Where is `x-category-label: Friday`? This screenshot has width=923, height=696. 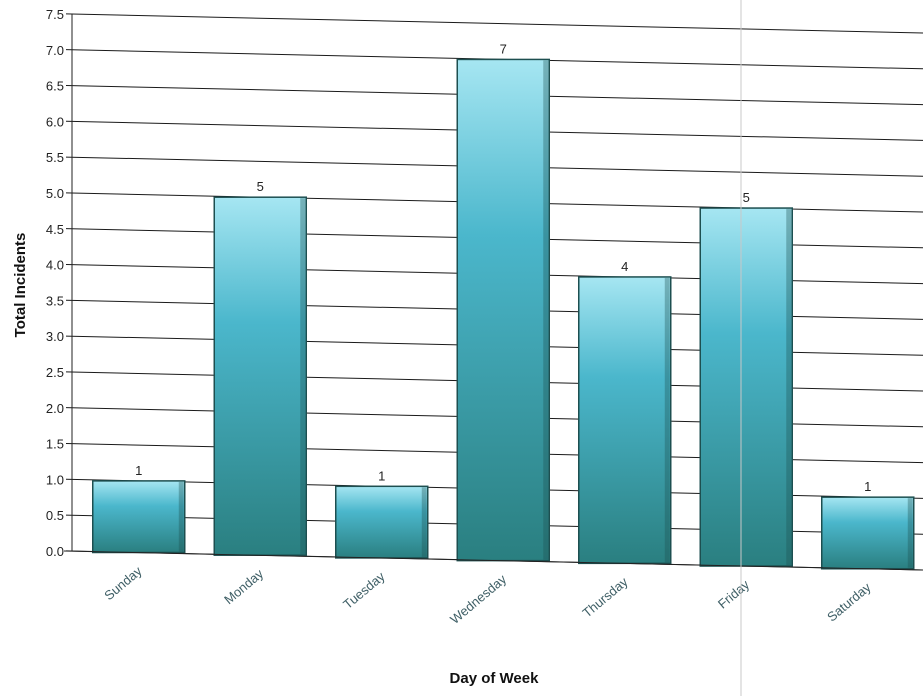
x-category-label: Friday is located at coordinates (734, 594).